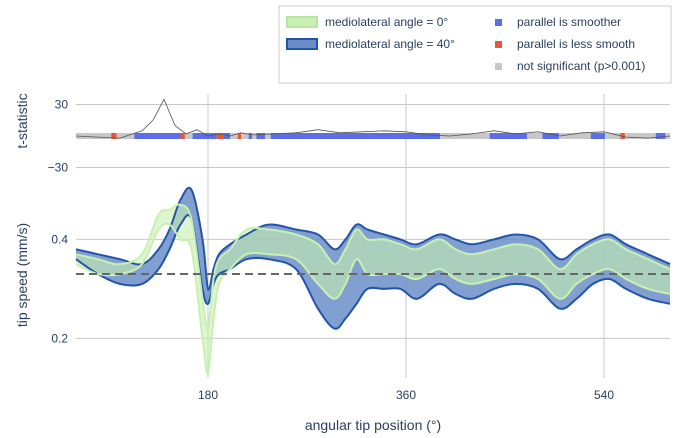 Image resolution: width=675 pixels, height=438 pixels. I want to click on t-statistic-line, so click(373, 118).